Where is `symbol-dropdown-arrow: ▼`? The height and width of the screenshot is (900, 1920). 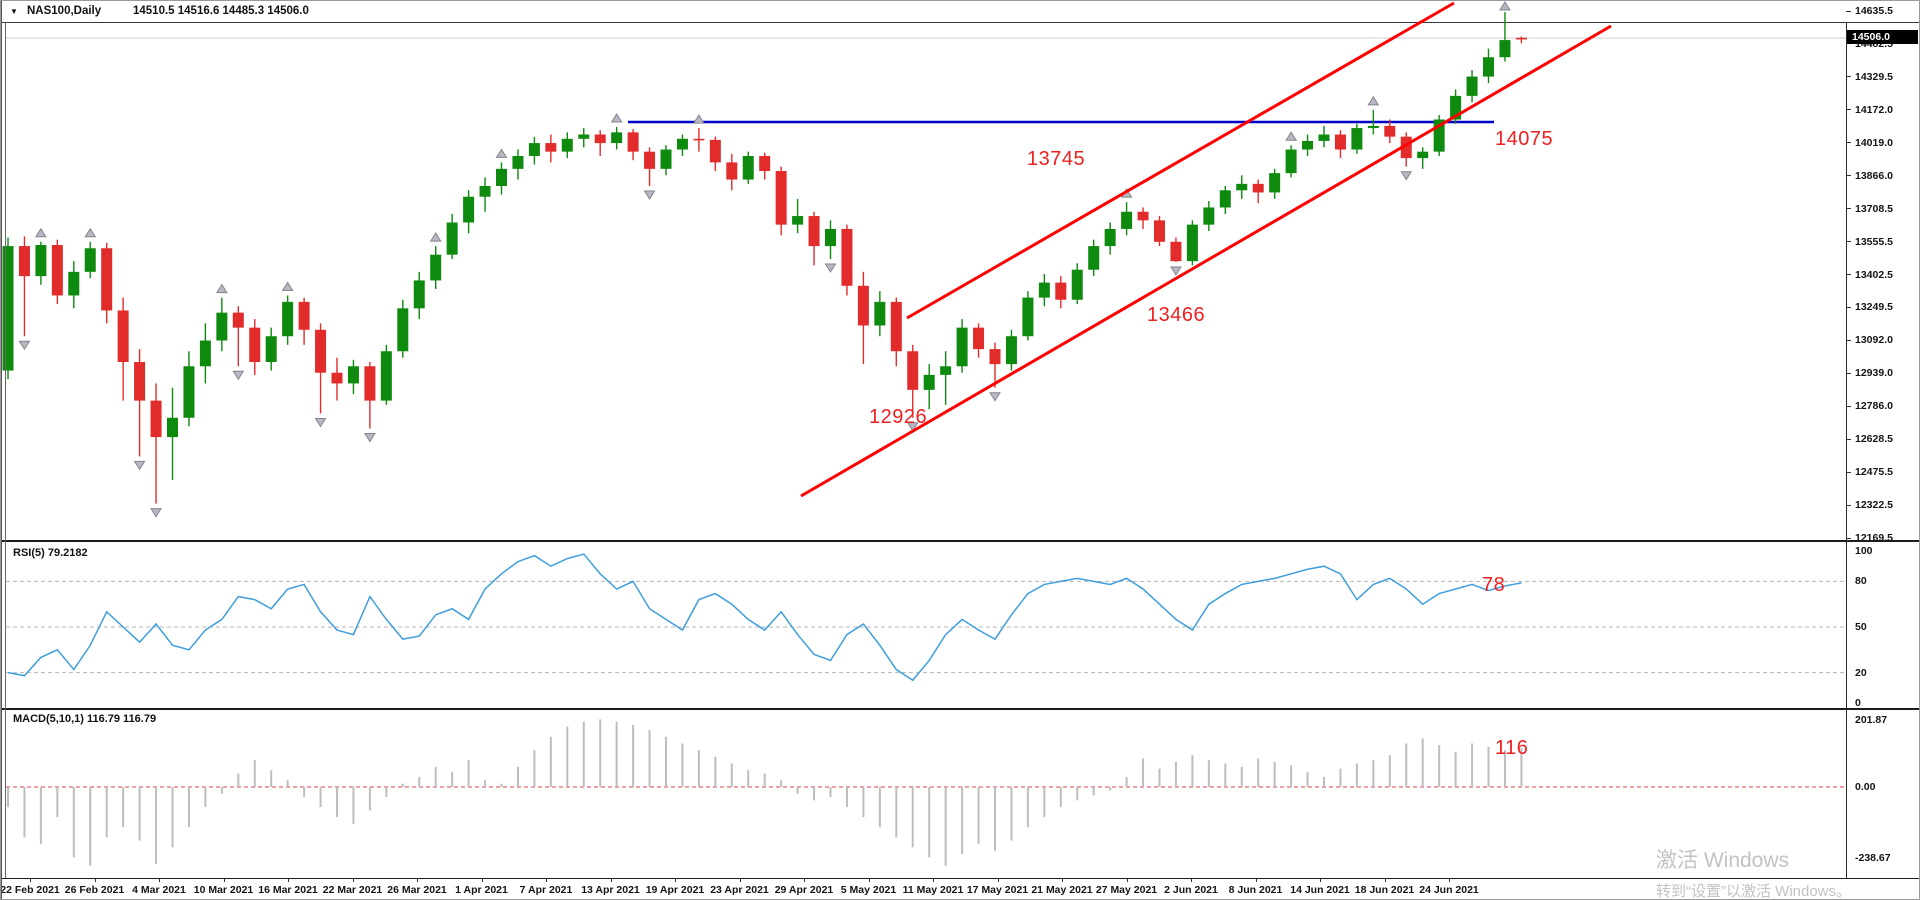
symbol-dropdown-arrow: ▼ is located at coordinates (14, 11).